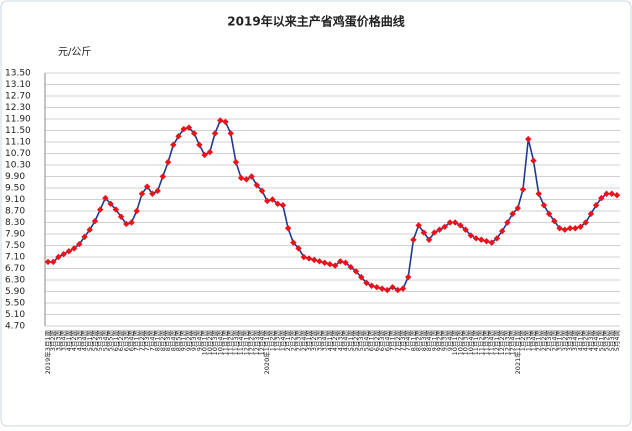  Describe the element at coordinates (18, 108) in the screenshot. I see `y-tick-label: 12.30` at that location.